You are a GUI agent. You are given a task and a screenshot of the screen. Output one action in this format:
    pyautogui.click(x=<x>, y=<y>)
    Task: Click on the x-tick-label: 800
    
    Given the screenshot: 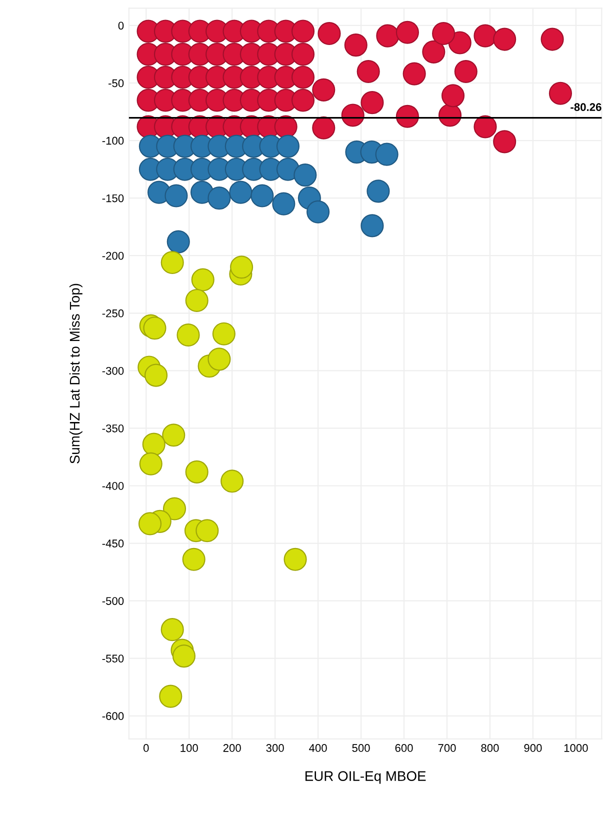 What is the action you would take?
    pyautogui.click(x=490, y=748)
    